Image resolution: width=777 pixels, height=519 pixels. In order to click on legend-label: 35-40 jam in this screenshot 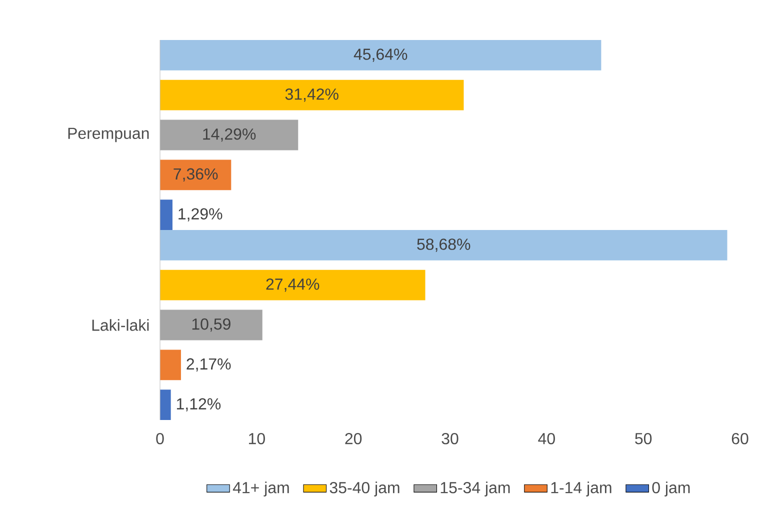, I will do `click(365, 489)`.